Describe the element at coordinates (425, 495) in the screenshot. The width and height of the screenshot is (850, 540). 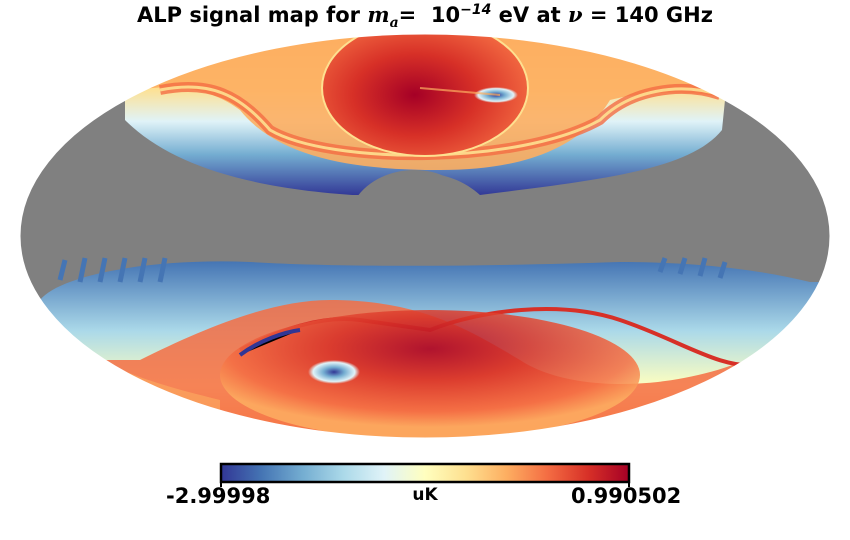
I see `colorbar-unit-label: uK` at that location.